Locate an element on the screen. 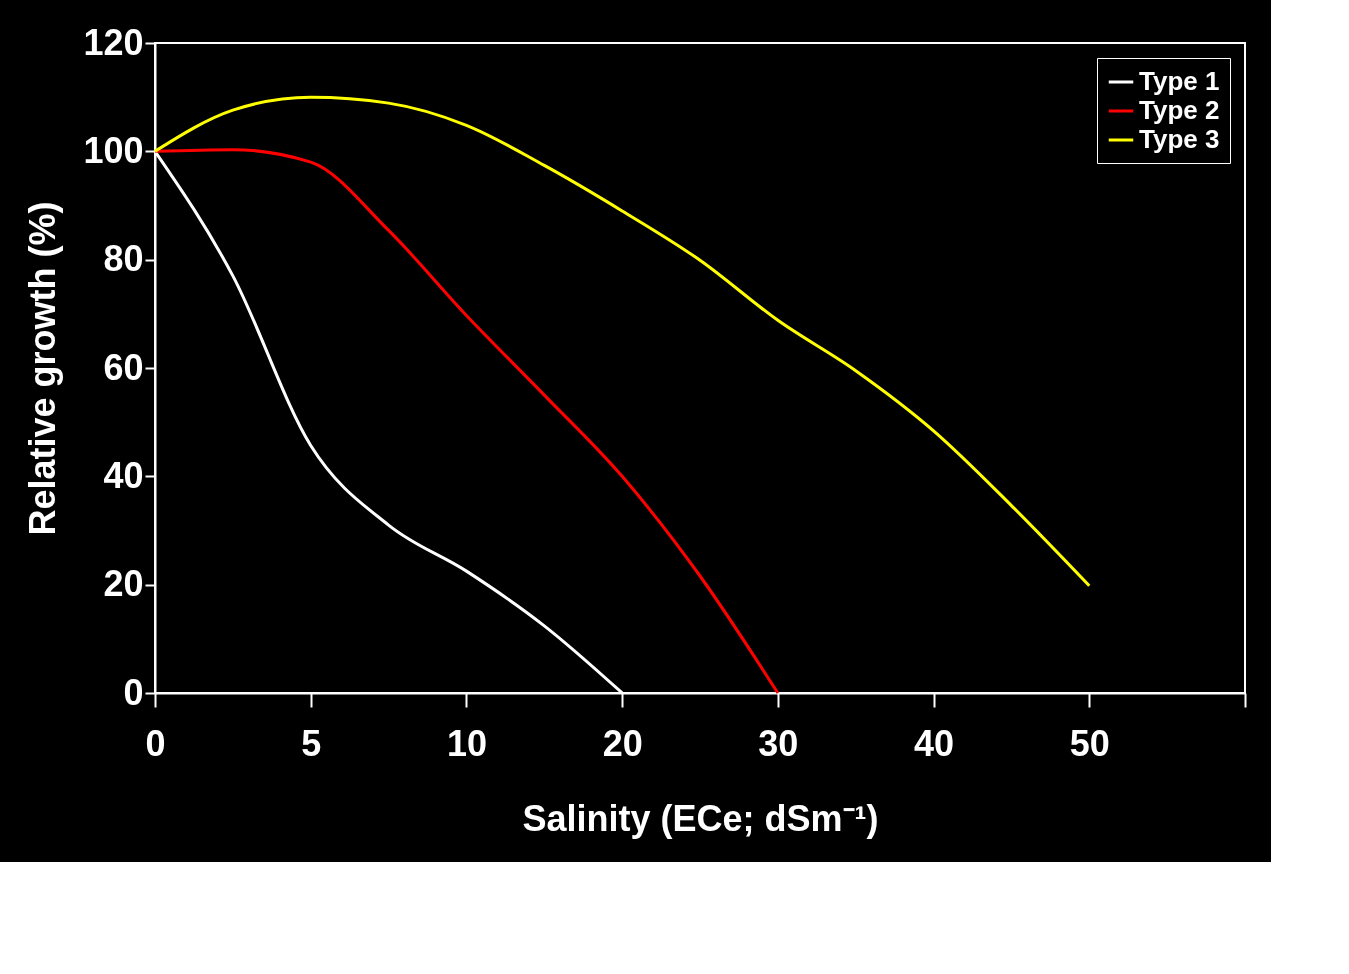 Image resolution: width=1349 pixels, height=974 pixels. y-tick-label: 80 is located at coordinates (123, 259).